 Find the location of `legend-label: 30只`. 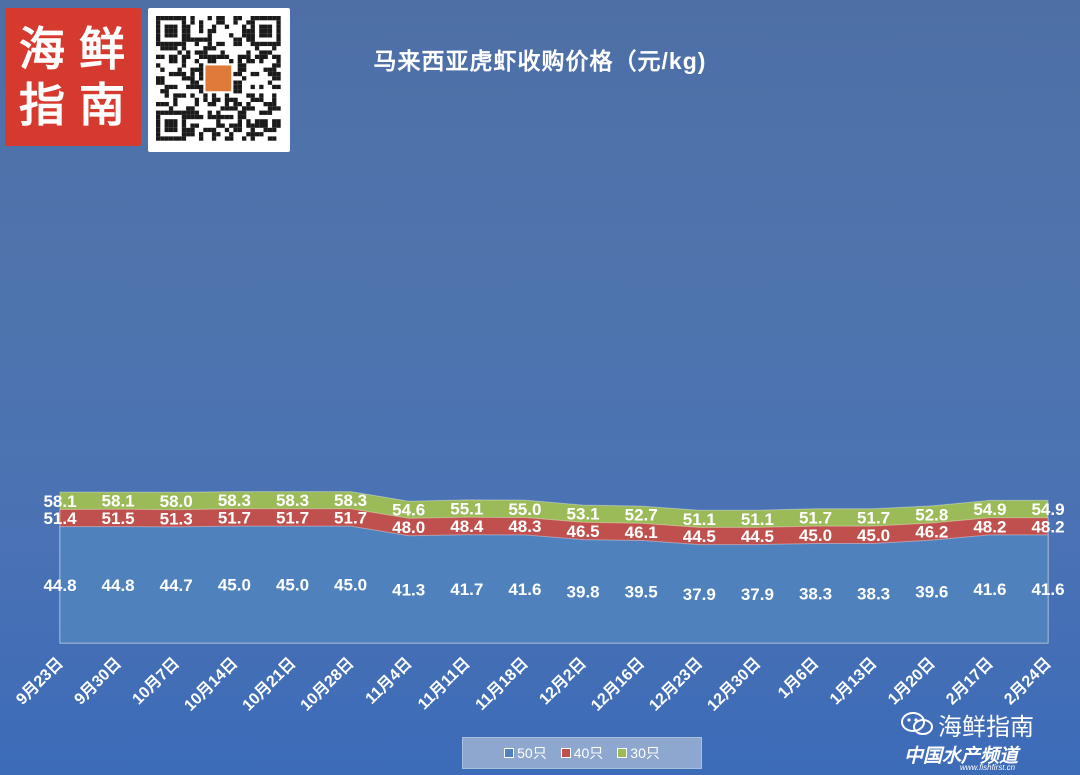

legend-label: 30只 is located at coordinates (645, 753).